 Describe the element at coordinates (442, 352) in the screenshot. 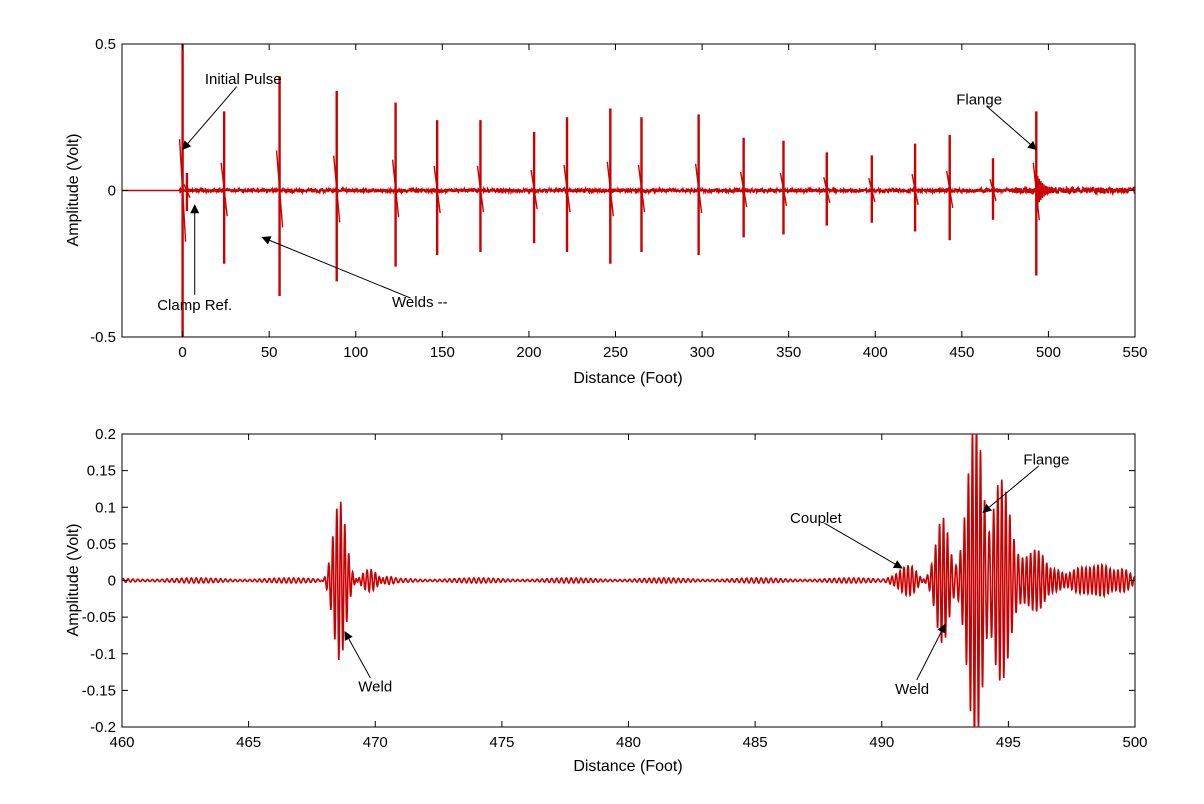

I see `x-tick-label: 150` at that location.